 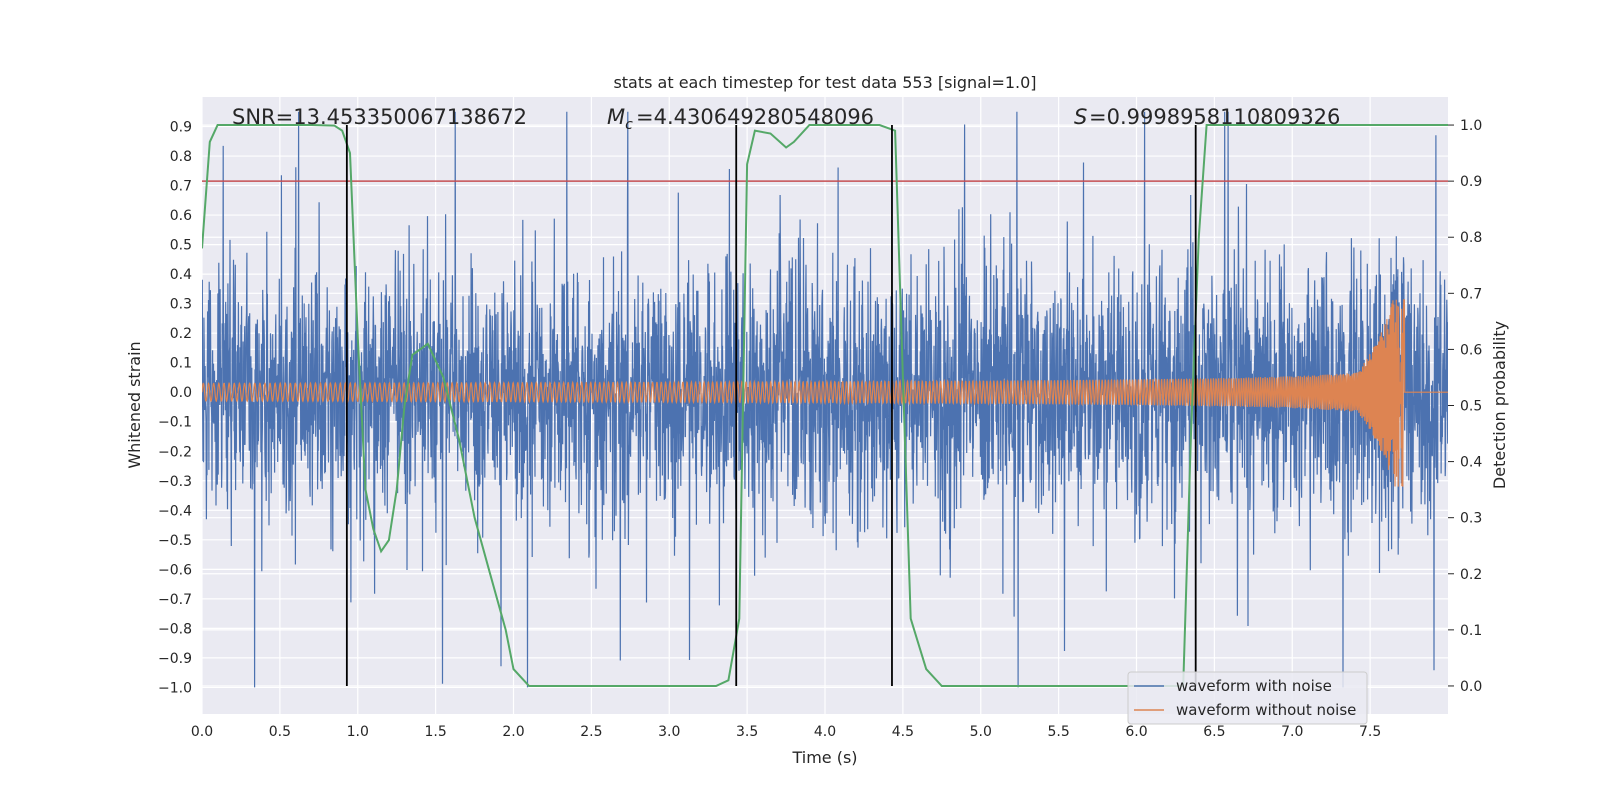 I want to click on y-tick-label: −1.0, so click(x=175, y=688).